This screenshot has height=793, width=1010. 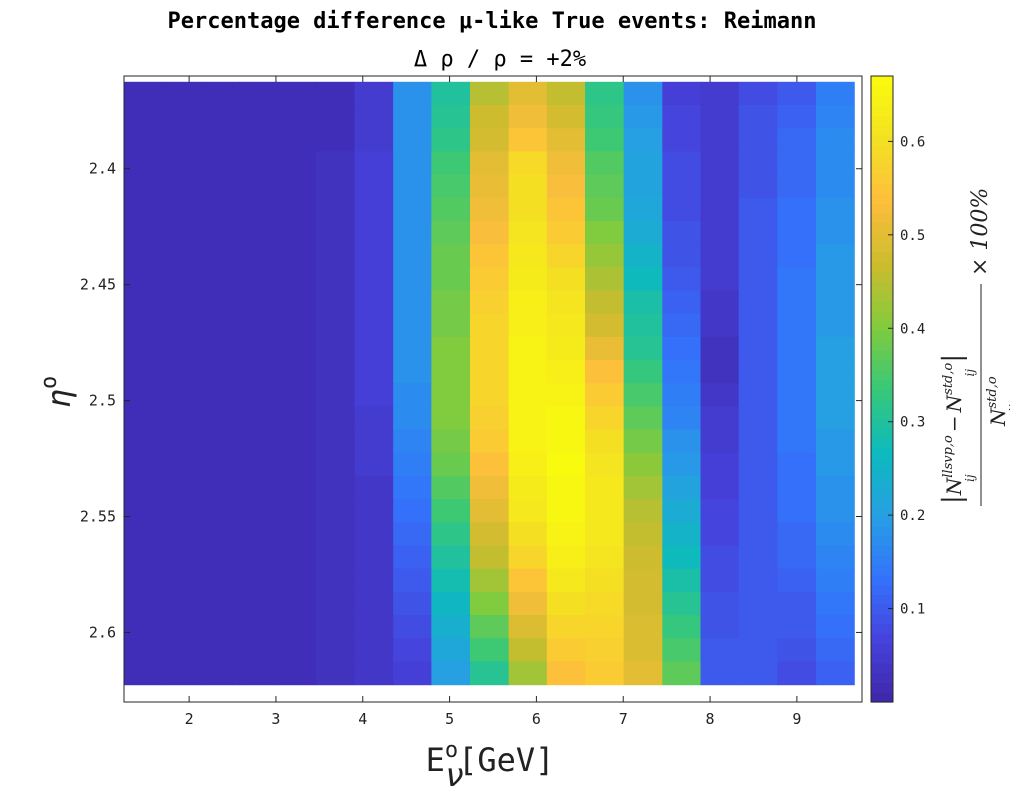 What do you see at coordinates (992, 392) in the screenshot?
I see `cb-sup3: std,o` at bounding box center [992, 392].